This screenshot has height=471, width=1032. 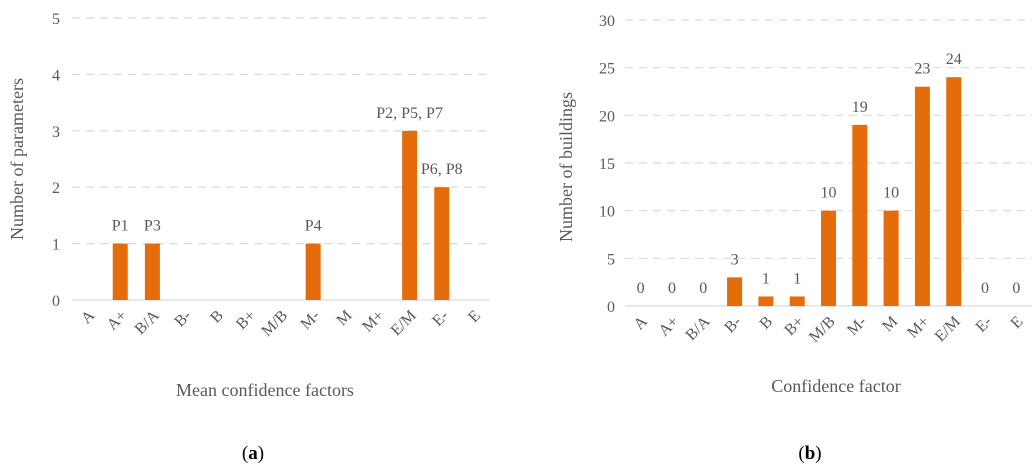 What do you see at coordinates (669, 326) in the screenshot?
I see `chart-b-xtick-label: A+` at bounding box center [669, 326].